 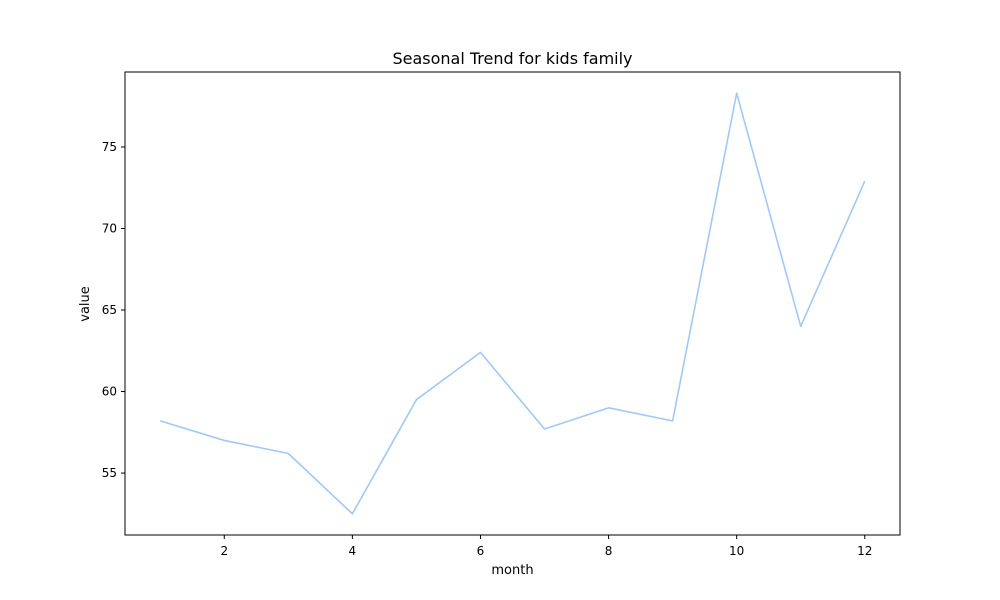 I want to click on y-tick-label: 60, so click(x=109, y=392).